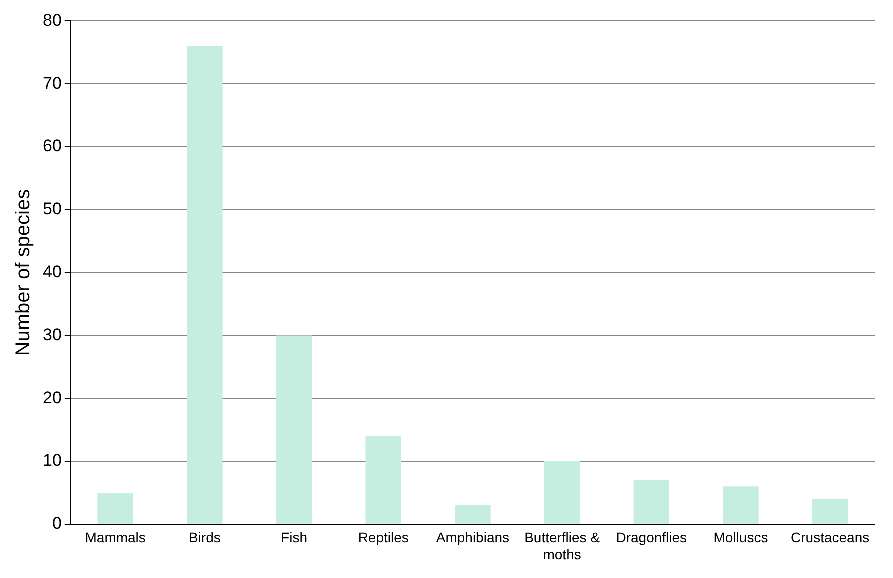  Describe the element at coordinates (23, 272) in the screenshot. I see `y-axis-title: Number of species` at that location.